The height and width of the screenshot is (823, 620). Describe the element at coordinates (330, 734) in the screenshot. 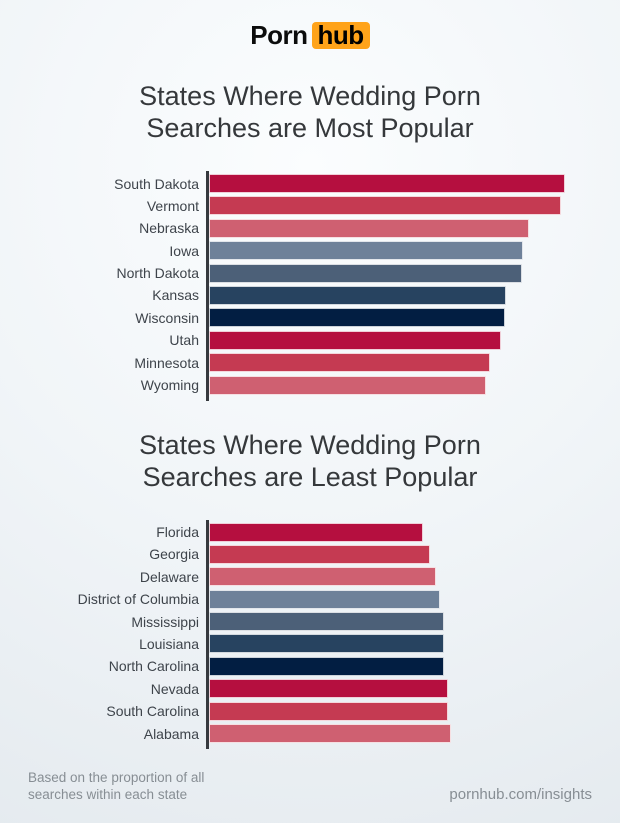

I see `state-bar-alabama` at that location.